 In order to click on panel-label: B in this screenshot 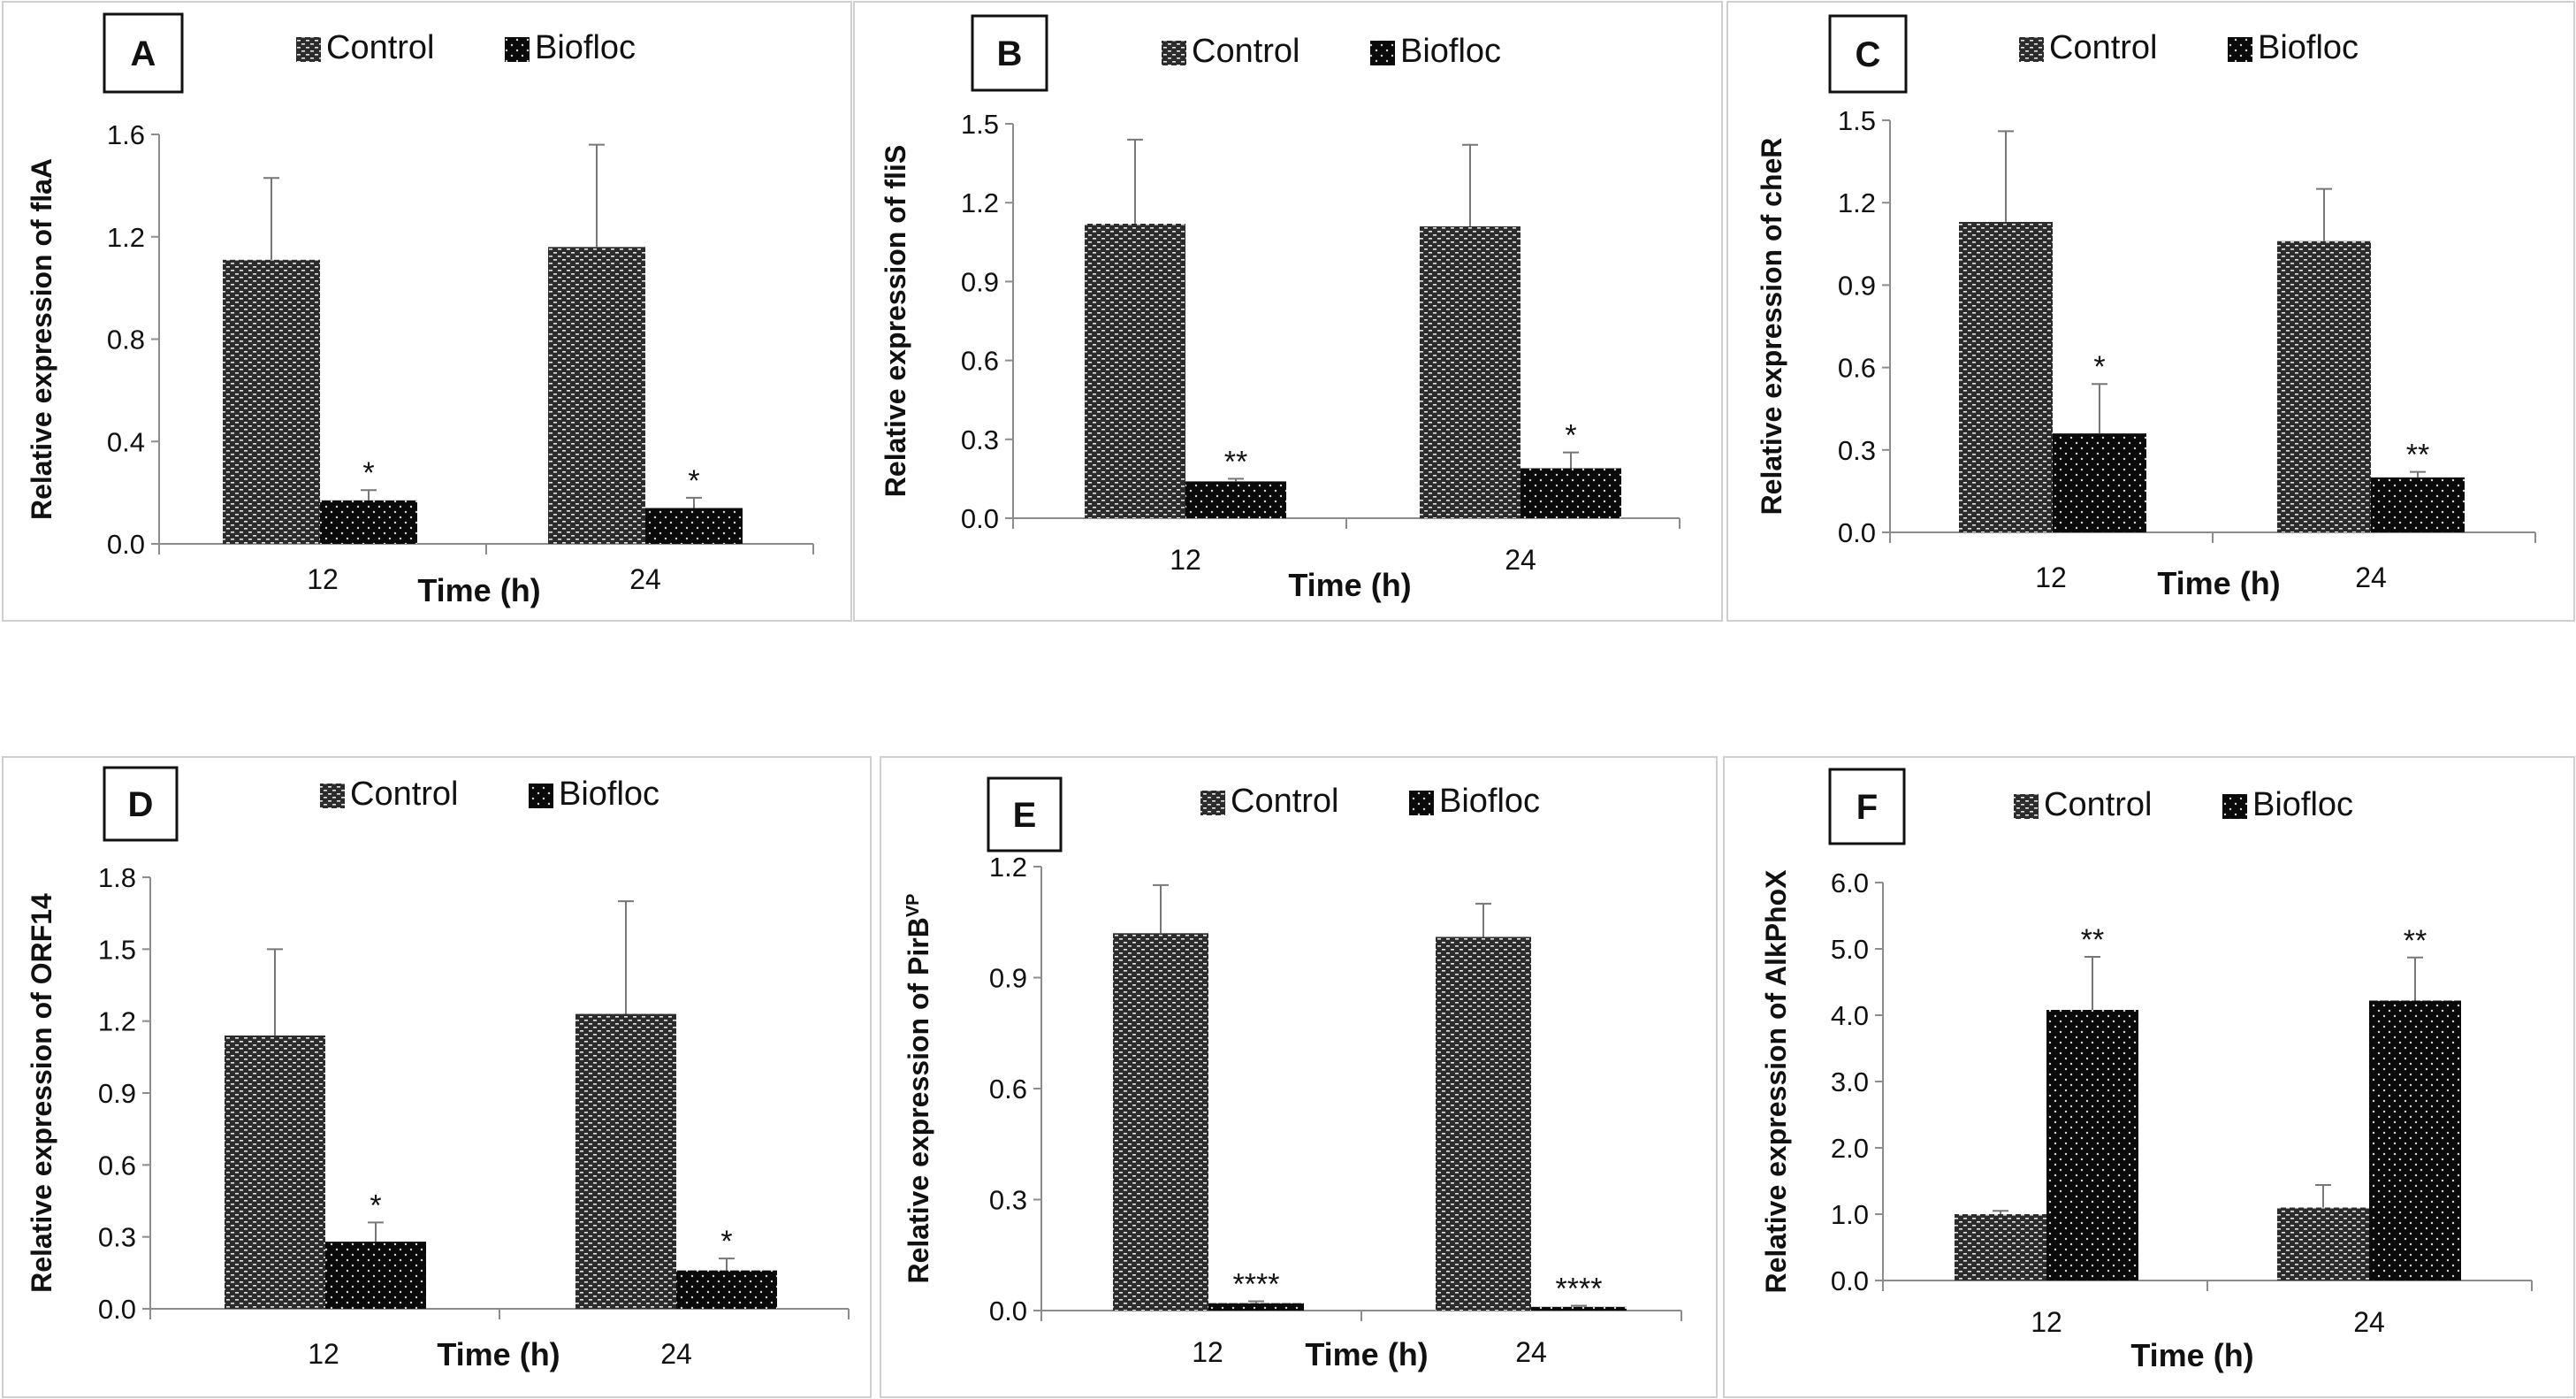, I will do `click(1010, 53)`.